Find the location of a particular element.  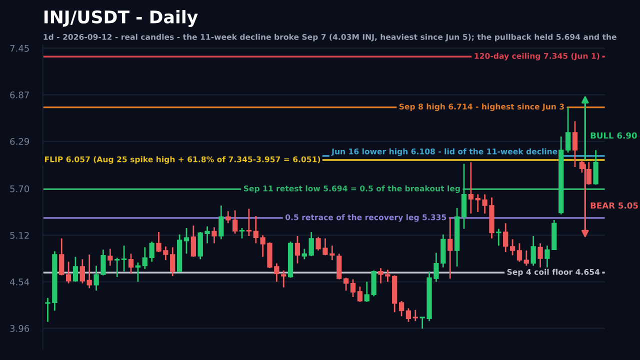

y-tick-label: 6.29 is located at coordinates (20, 141).